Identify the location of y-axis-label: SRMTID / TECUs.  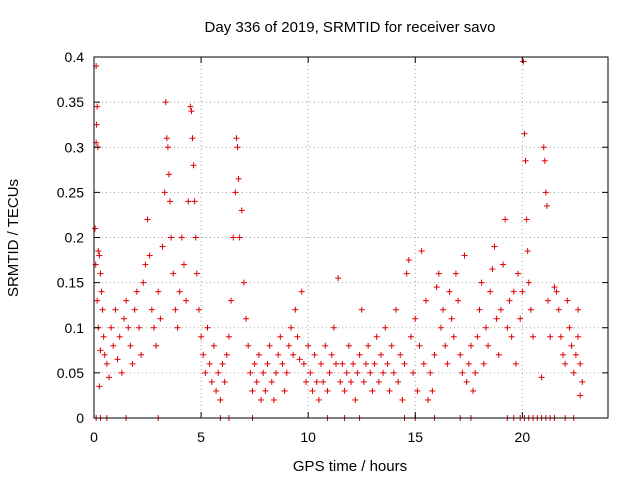
(13, 238).